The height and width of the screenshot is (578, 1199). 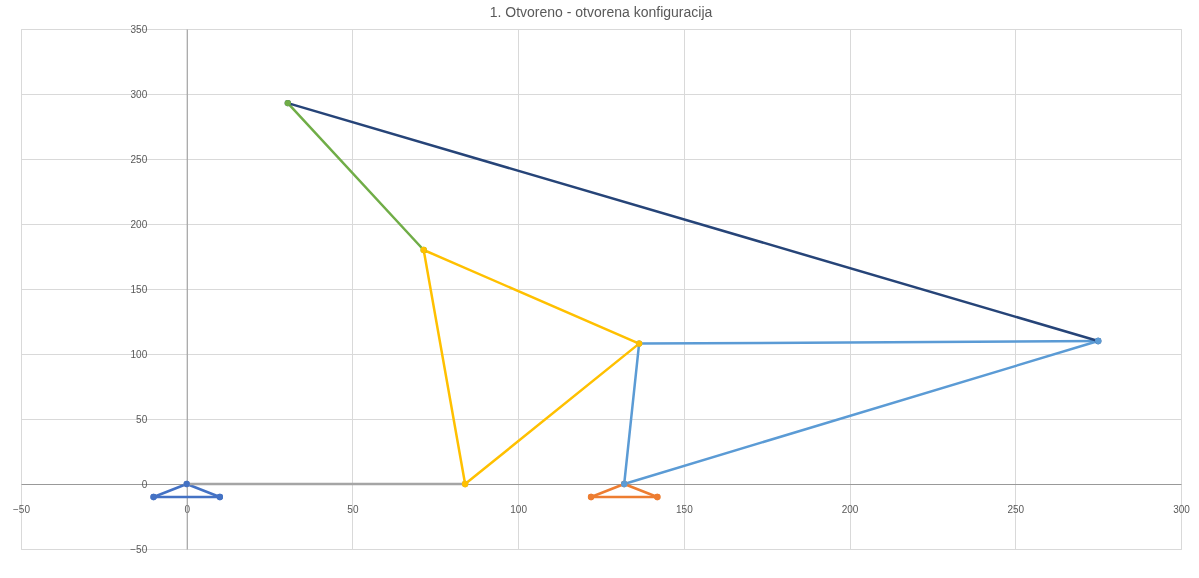 I want to click on x-tick-label: 150, so click(x=685, y=509).